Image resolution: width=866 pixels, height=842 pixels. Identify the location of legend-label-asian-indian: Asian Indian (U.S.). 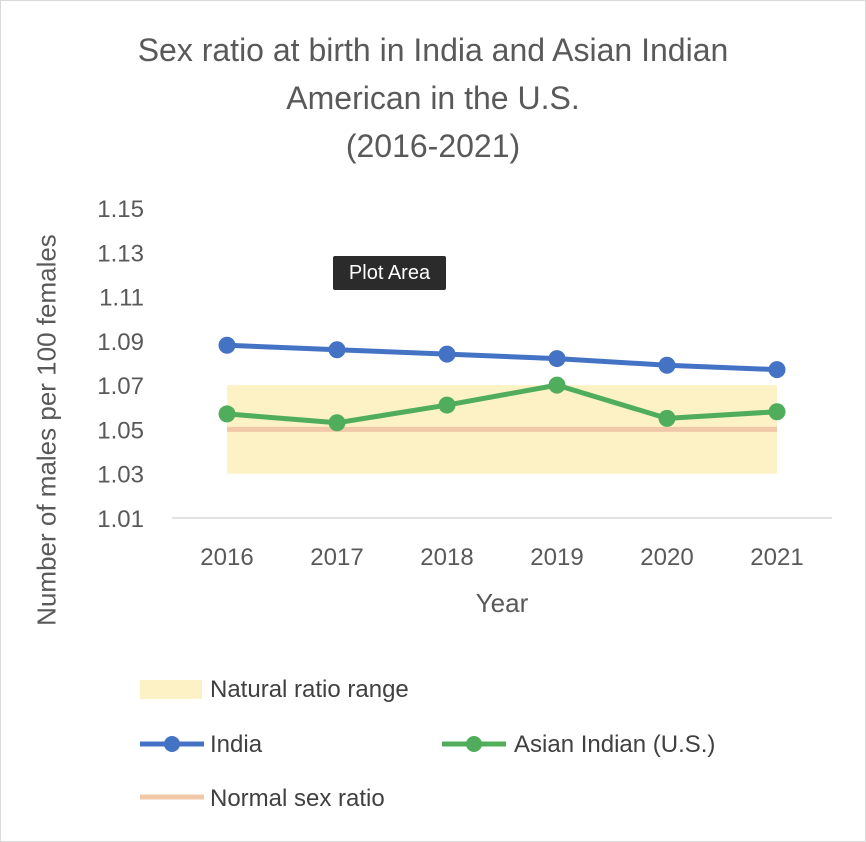
(615, 744).